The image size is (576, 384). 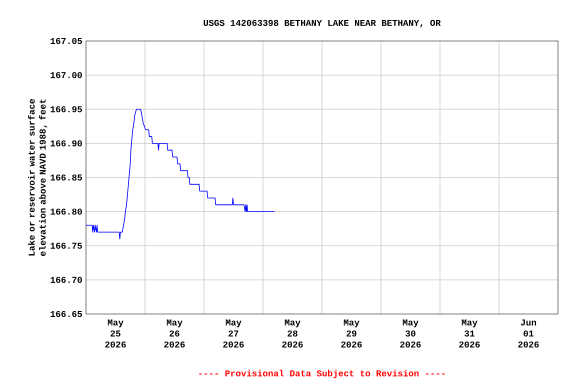 I want to click on x-tick-label: Jun 01 2026, so click(x=528, y=334).